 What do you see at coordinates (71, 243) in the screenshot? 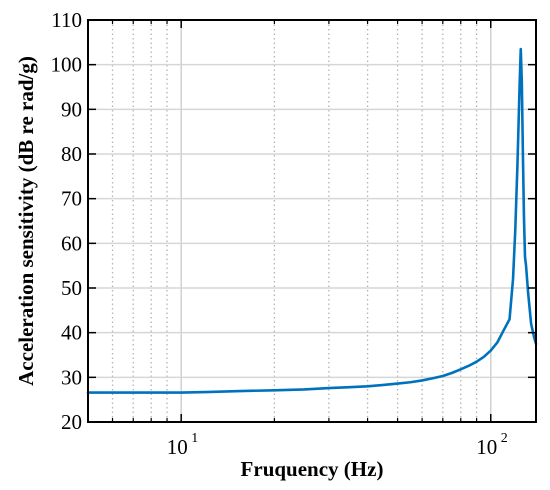
I see `y-tick-label: 60` at bounding box center [71, 243].